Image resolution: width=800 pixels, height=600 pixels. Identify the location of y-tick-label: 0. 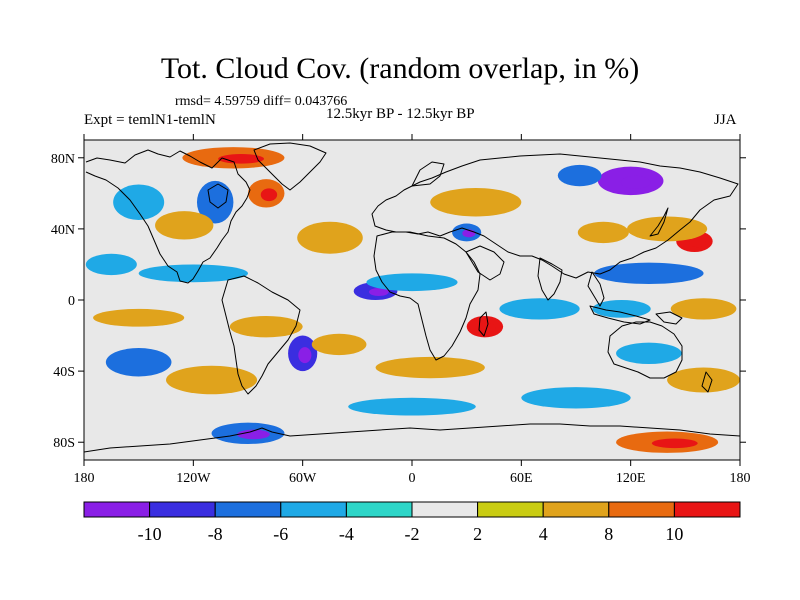
(71, 301).